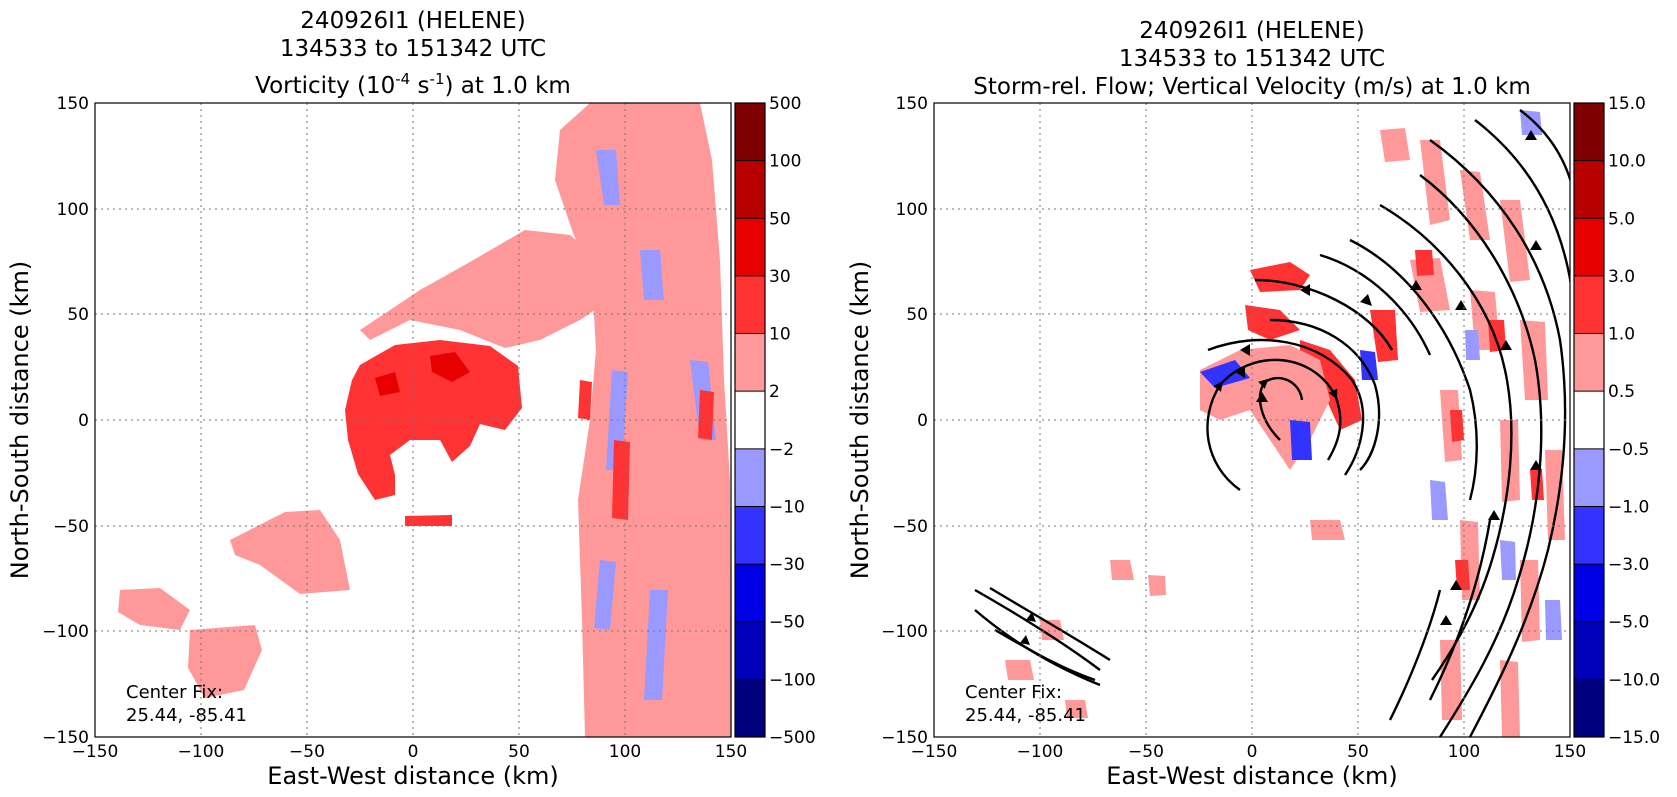 This screenshot has height=797, width=1677. What do you see at coordinates (1040, 752) in the screenshot?
I see `right-xtick: −100` at bounding box center [1040, 752].